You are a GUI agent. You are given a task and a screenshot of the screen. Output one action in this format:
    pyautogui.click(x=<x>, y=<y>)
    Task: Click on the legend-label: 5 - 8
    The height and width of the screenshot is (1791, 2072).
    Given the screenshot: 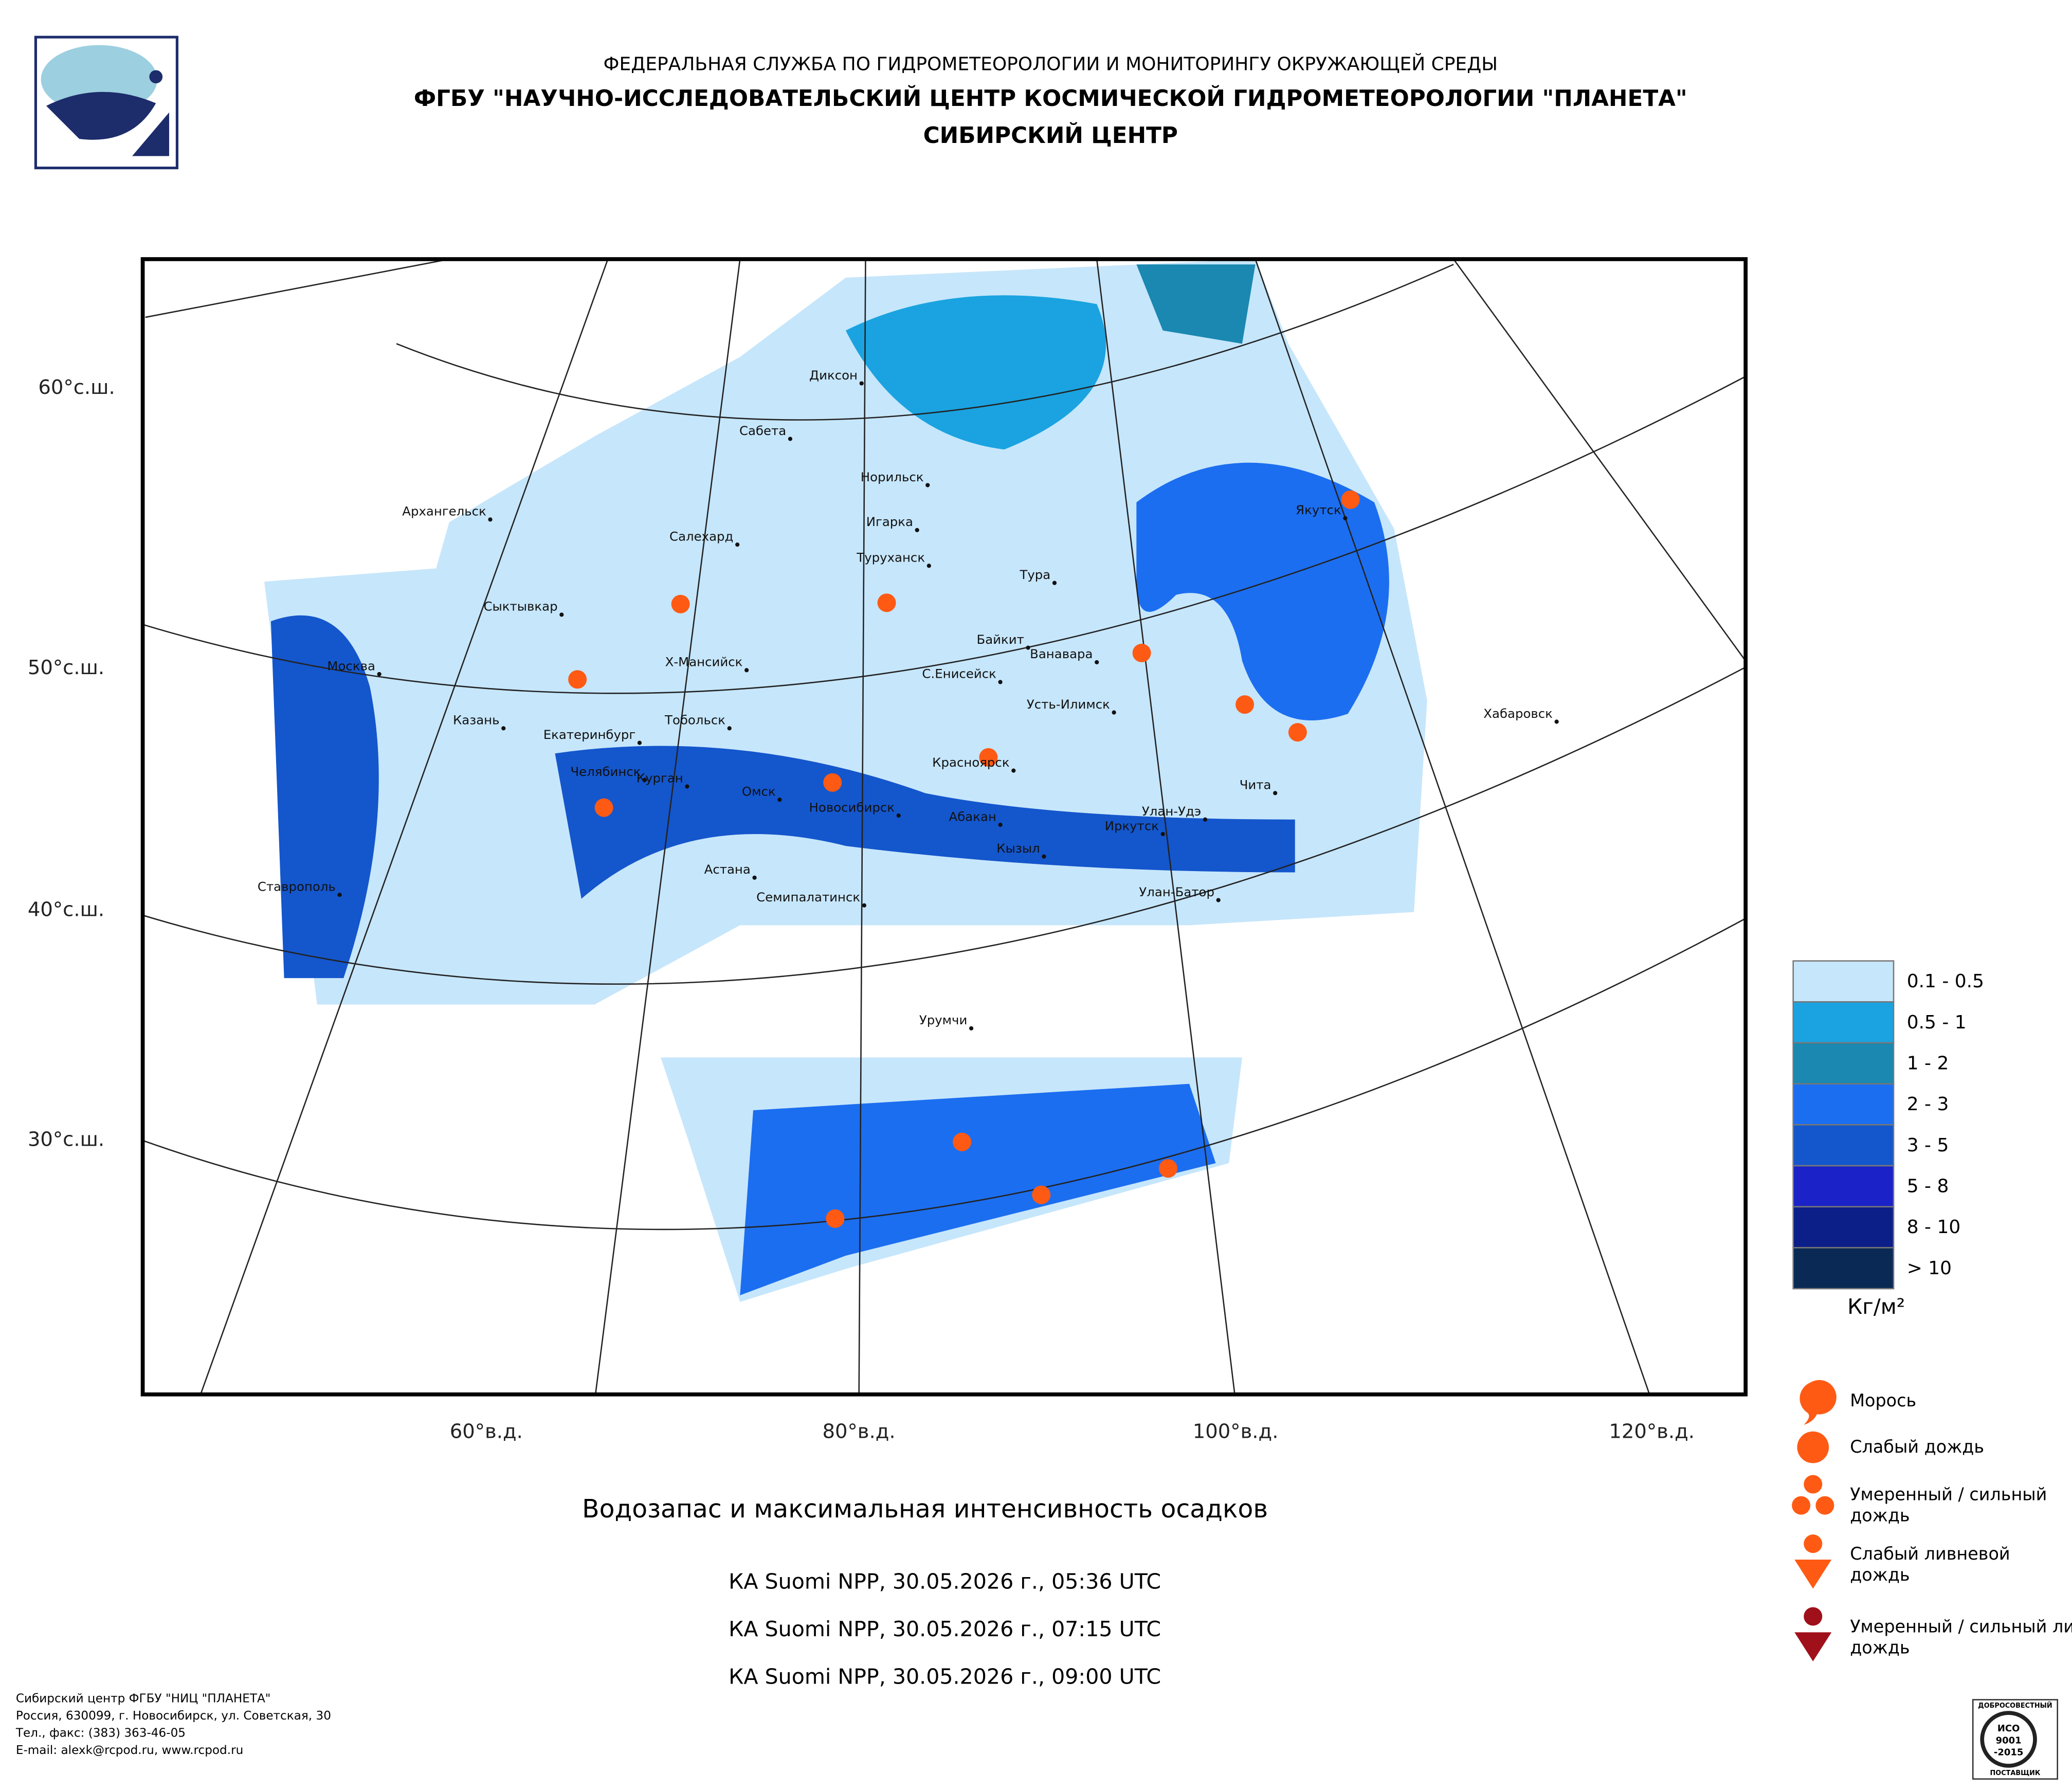 What is the action you would take?
    pyautogui.click(x=1928, y=1186)
    